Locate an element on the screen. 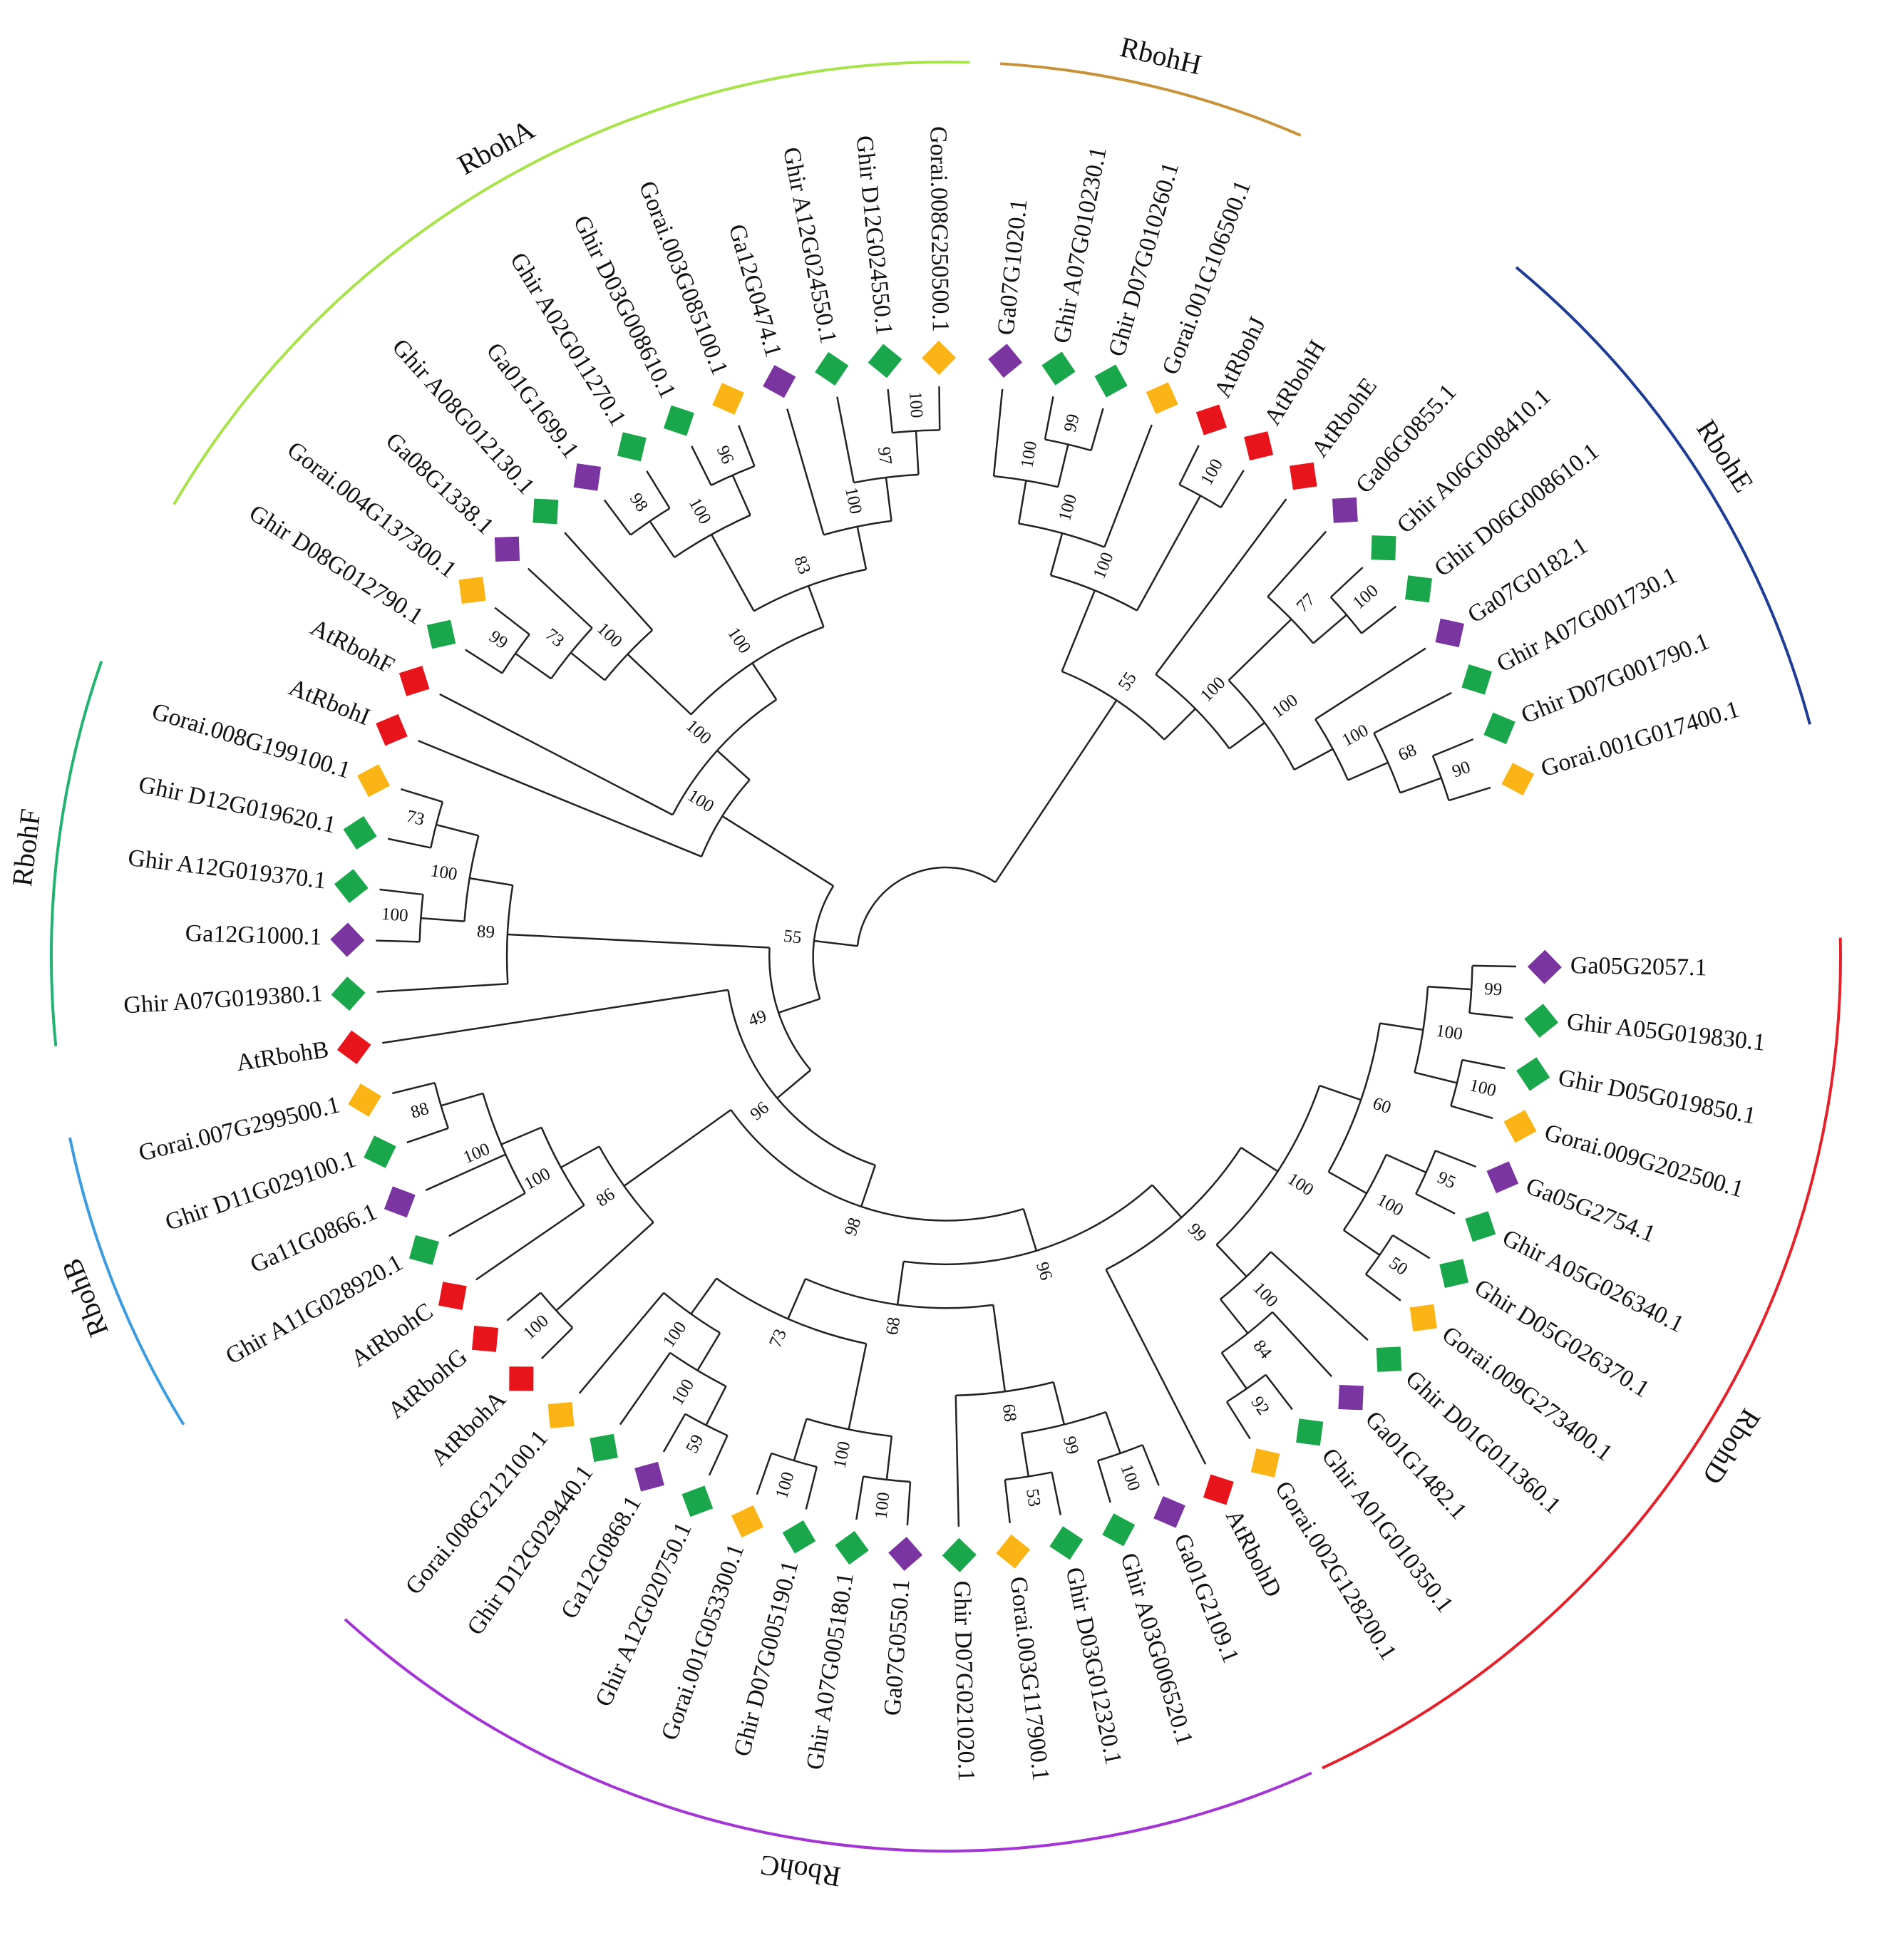  bootstrap-value: 99 is located at coordinates (1072, 423).